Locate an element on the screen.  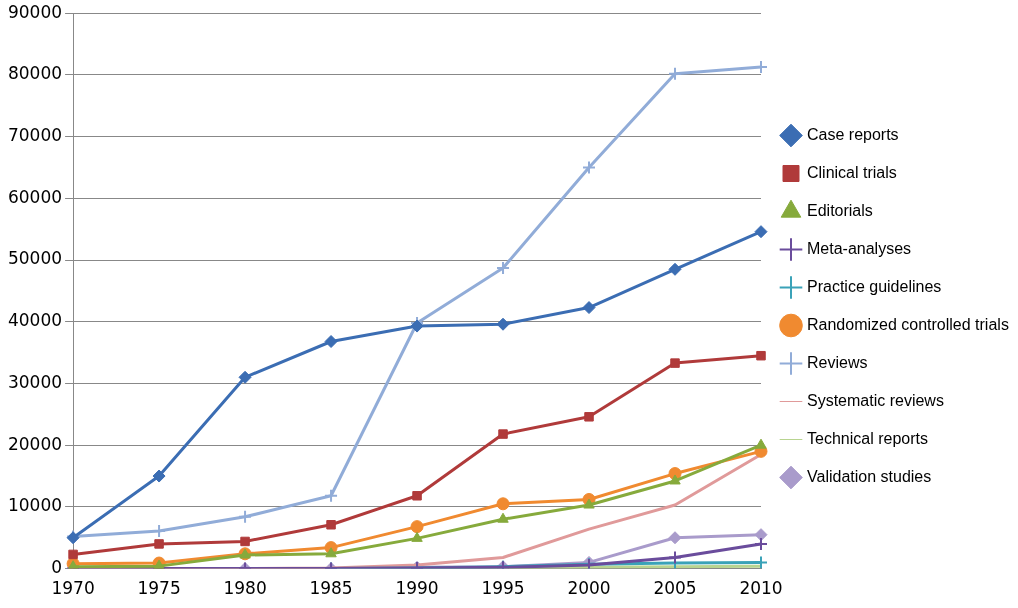
legend-label: Practice guidelines is located at coordinates (874, 286).